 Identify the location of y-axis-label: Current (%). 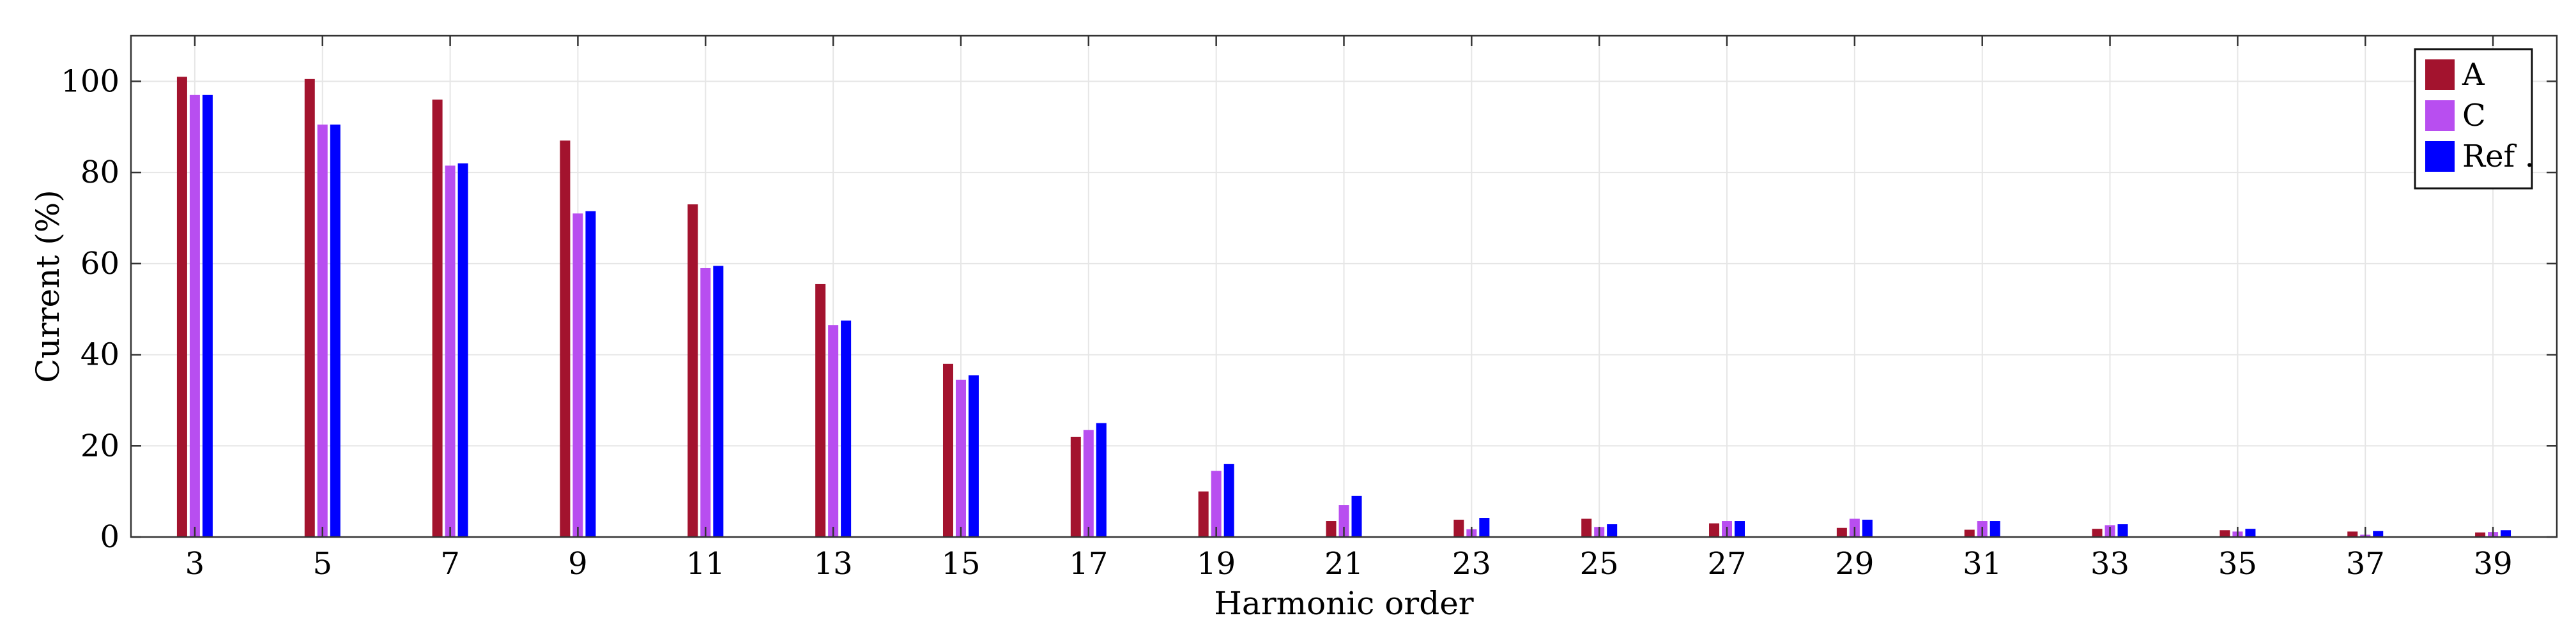
(47, 286).